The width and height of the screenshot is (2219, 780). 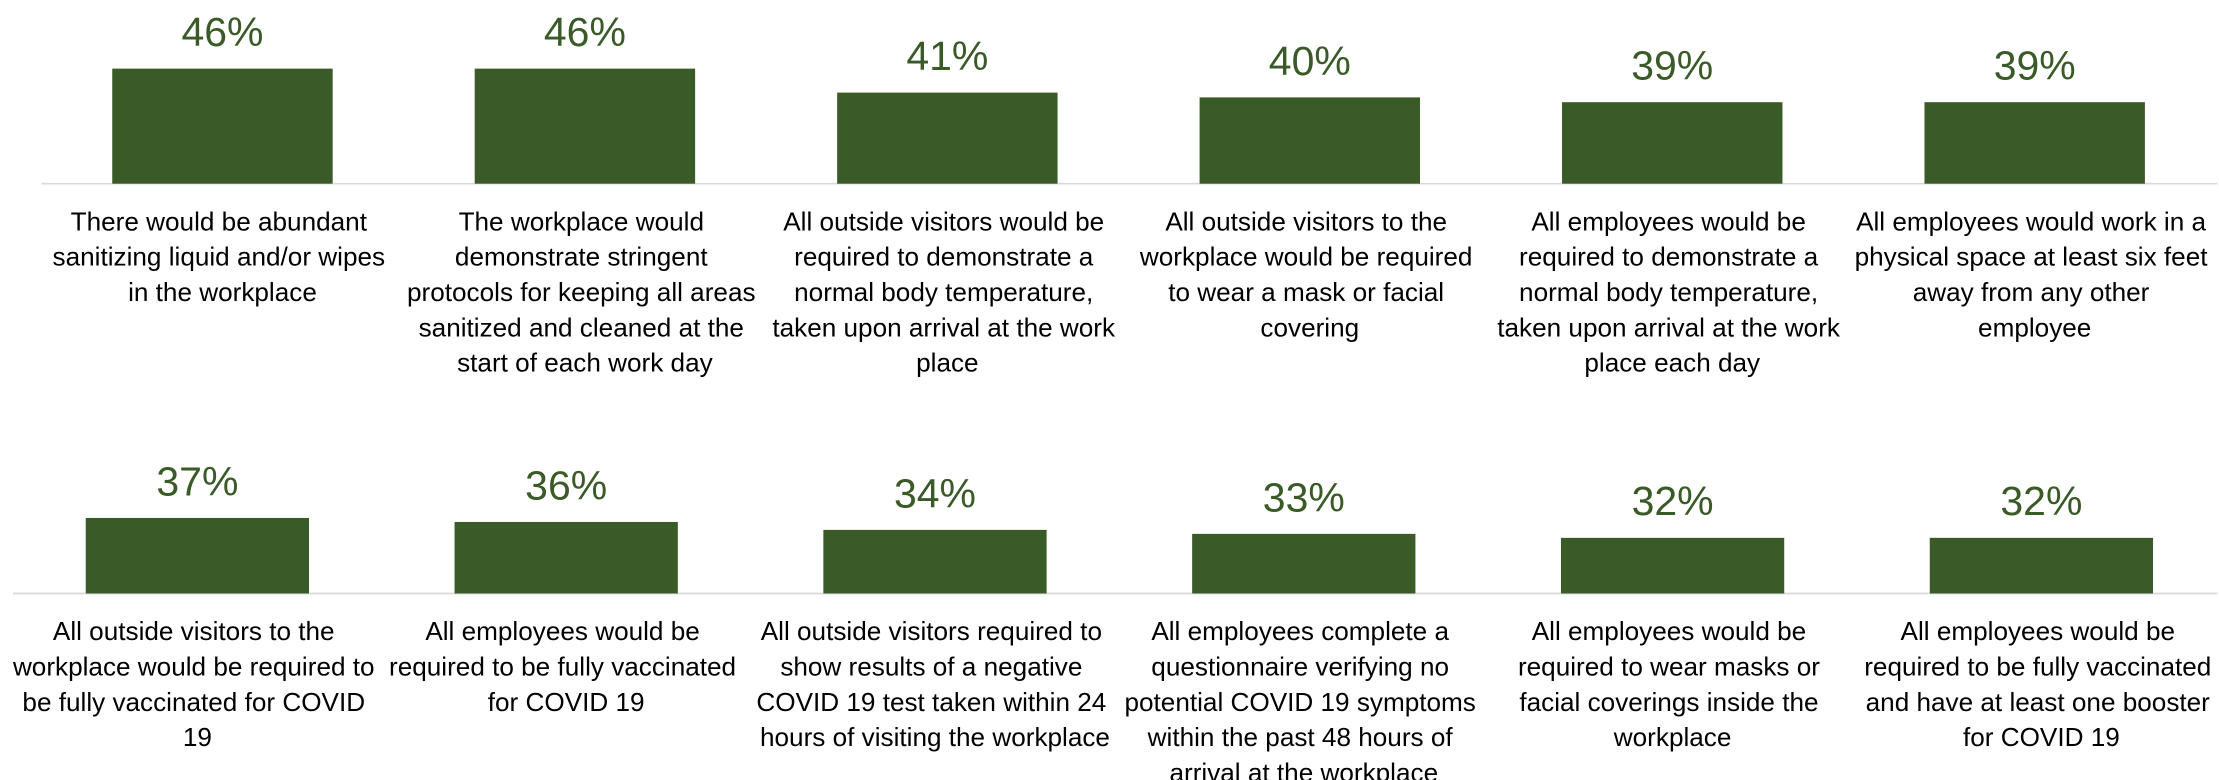 I want to click on label-line: be fully vaccinated for COVID, so click(x=197, y=702).